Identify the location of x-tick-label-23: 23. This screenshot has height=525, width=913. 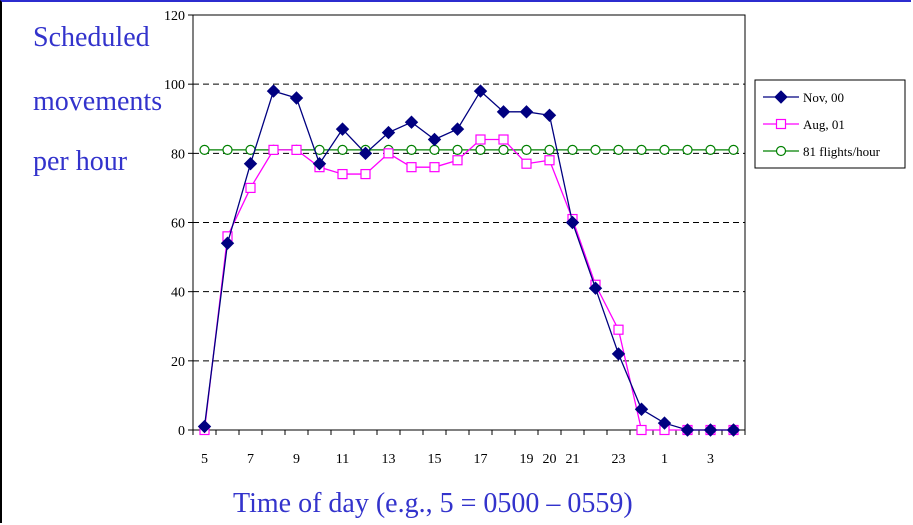
(619, 459).